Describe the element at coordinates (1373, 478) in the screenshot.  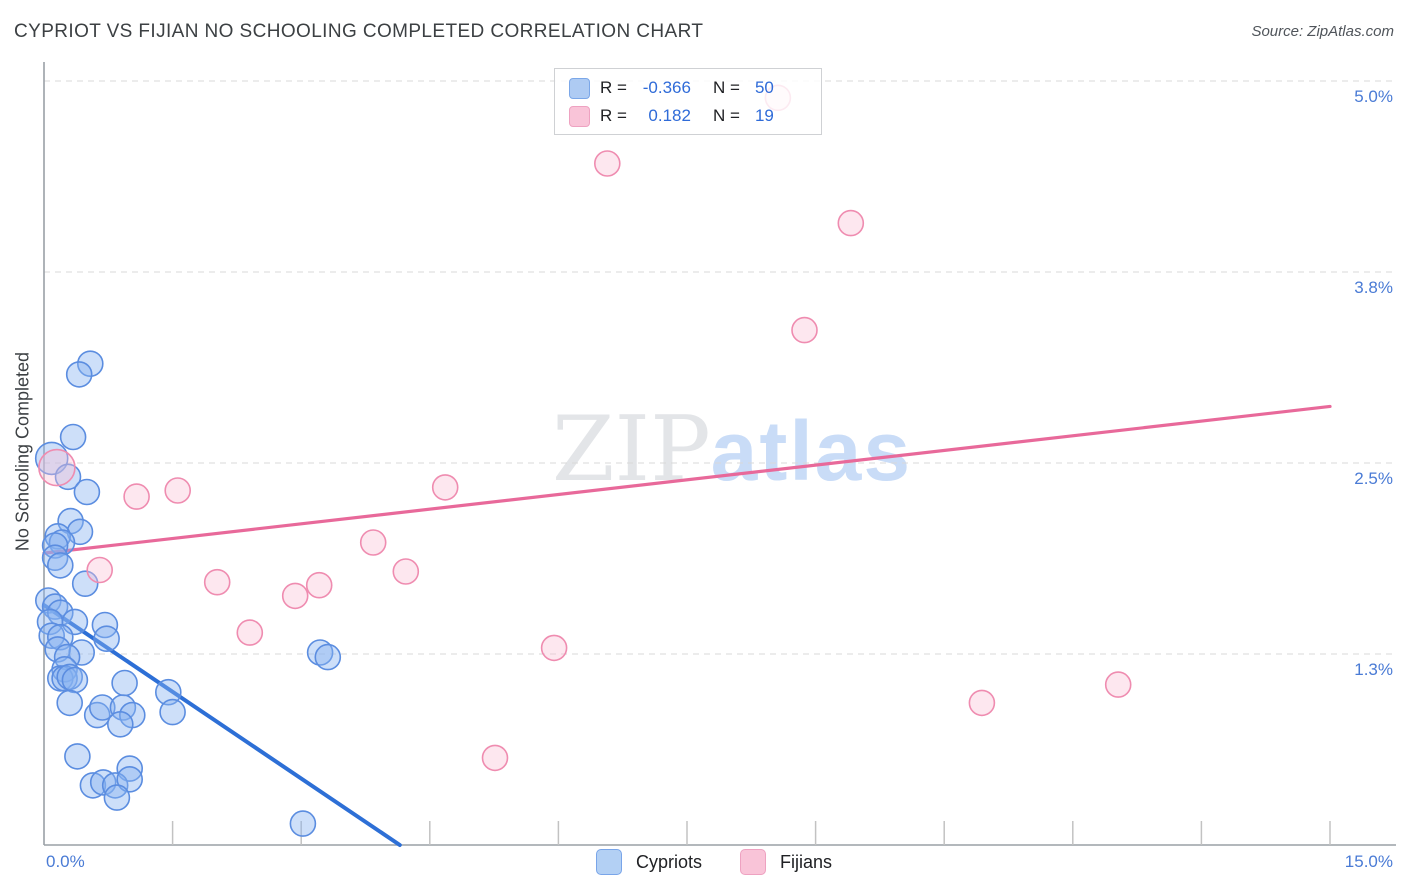
I see `y-tick-label-2.5%: 2.5%` at that location.